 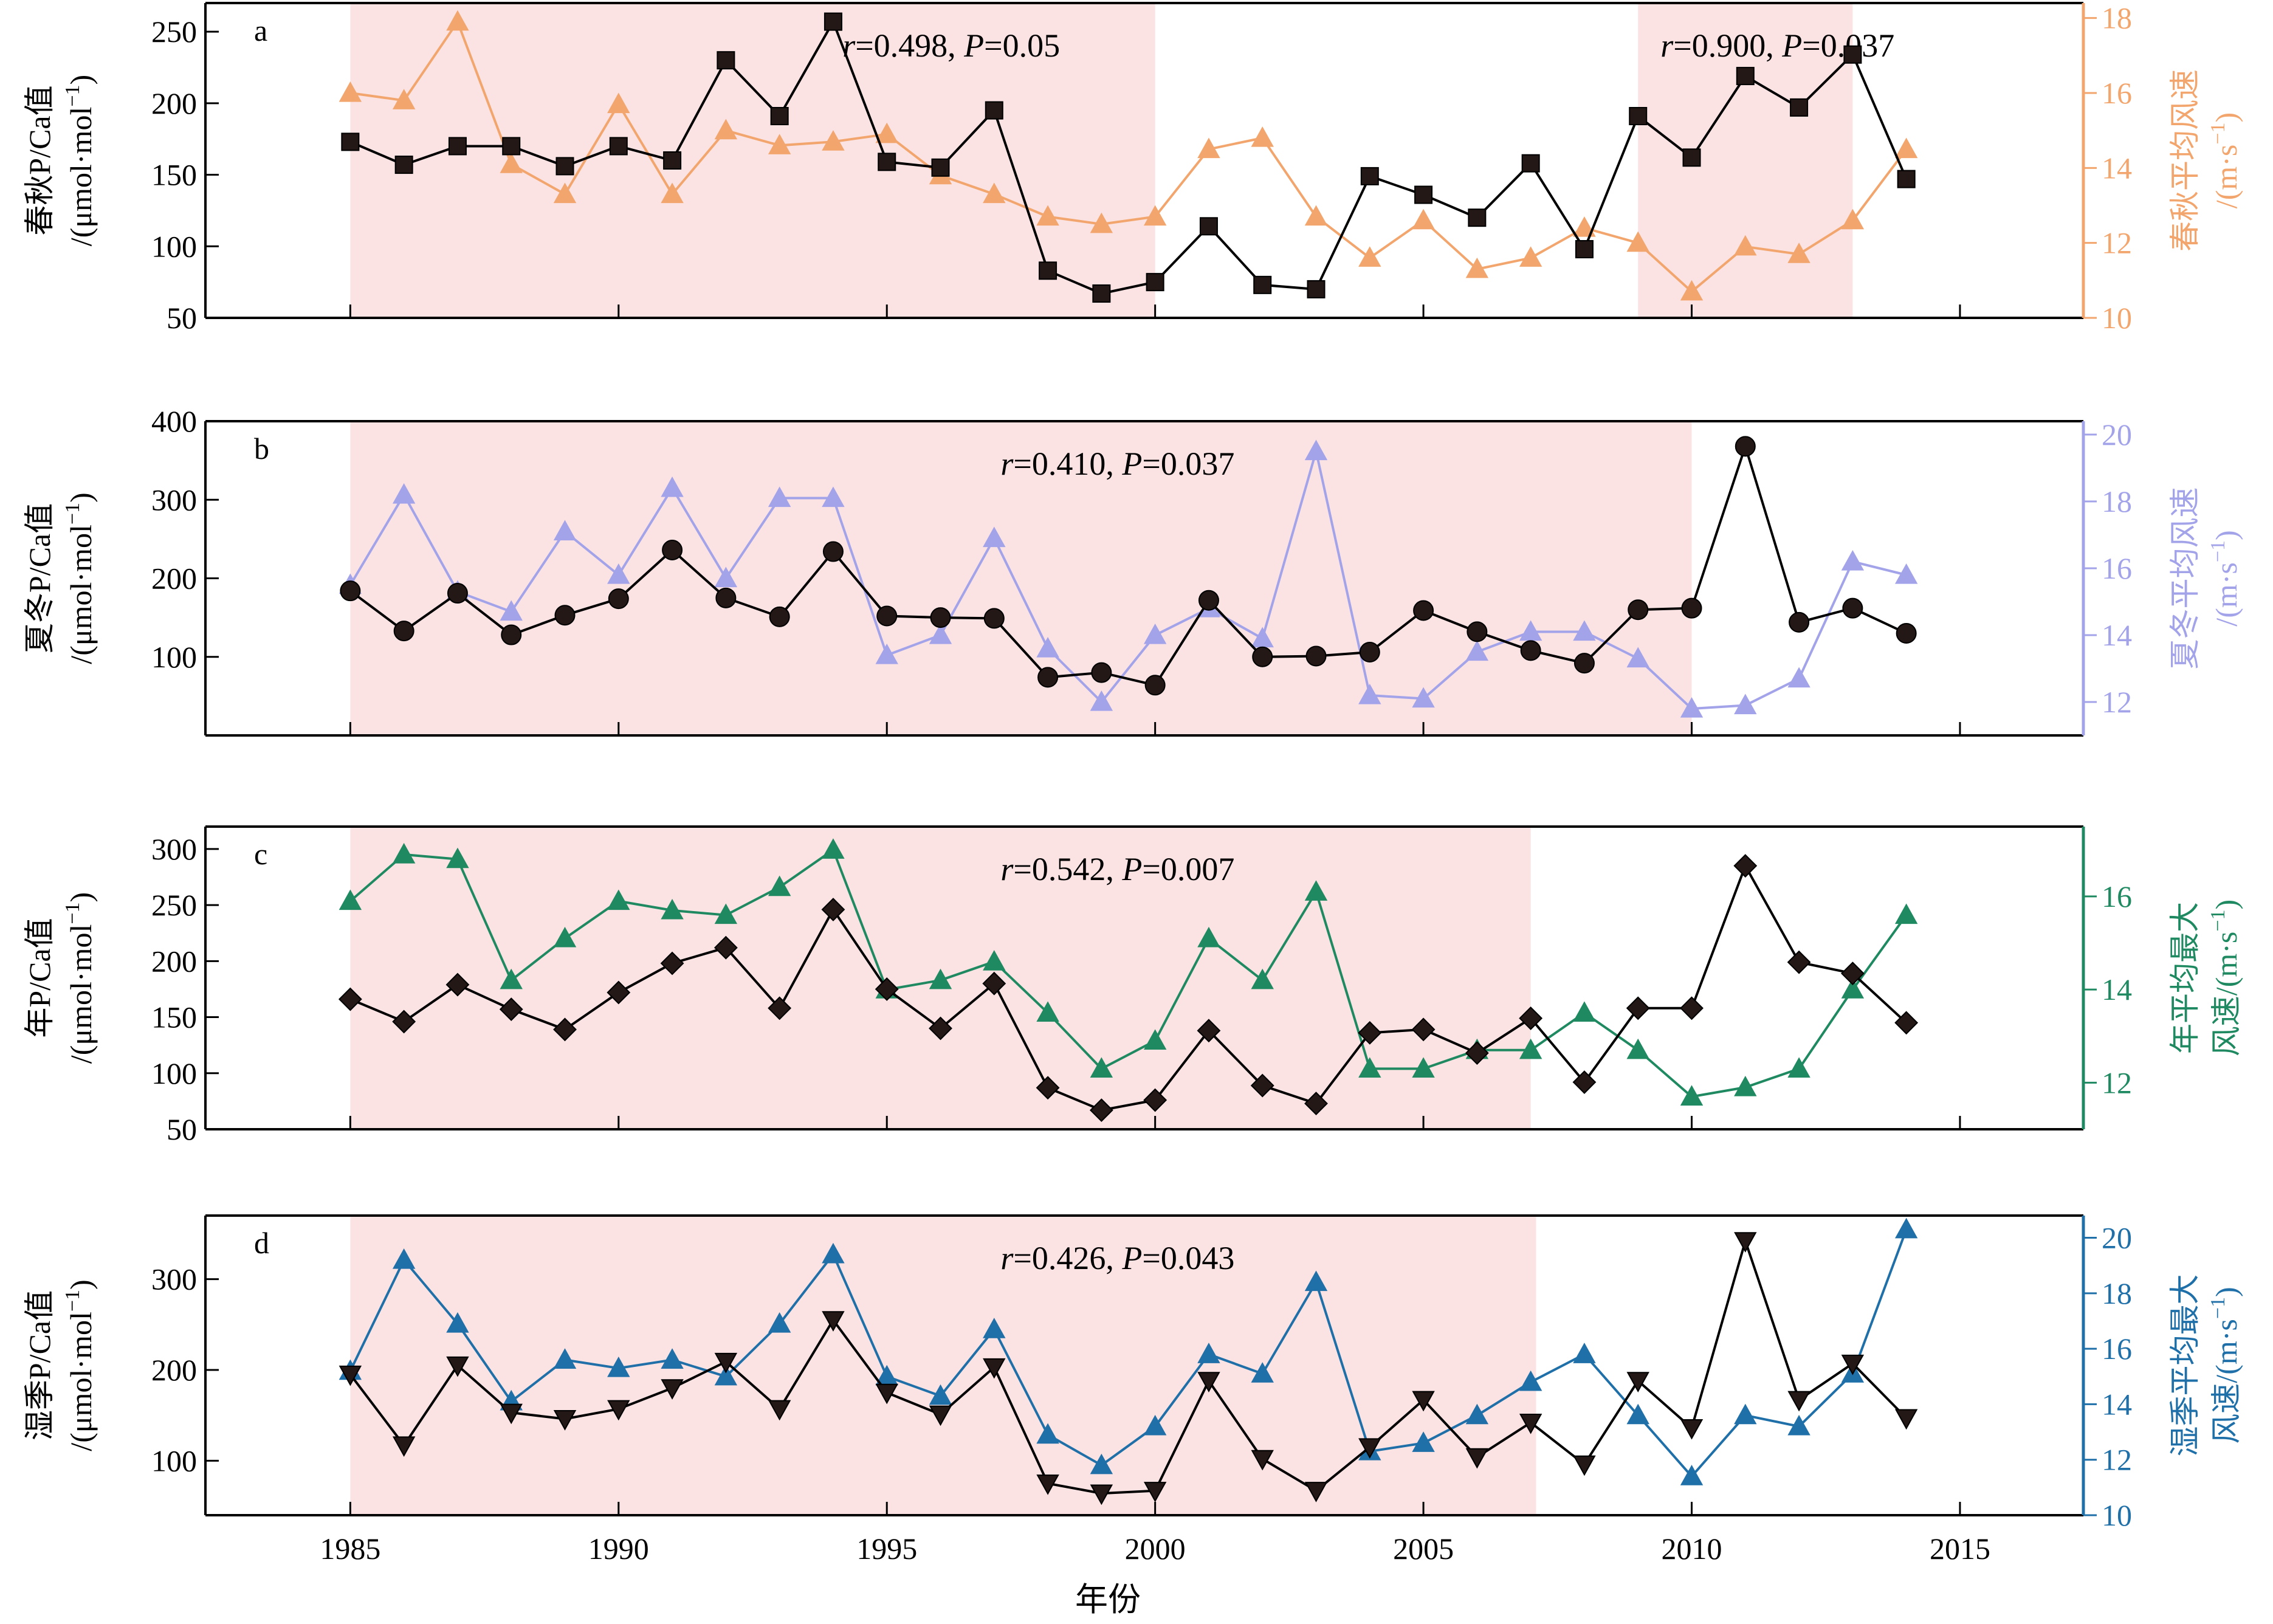 What do you see at coordinates (2117, 635) in the screenshot?
I see `y2-tick-label: 14` at bounding box center [2117, 635].